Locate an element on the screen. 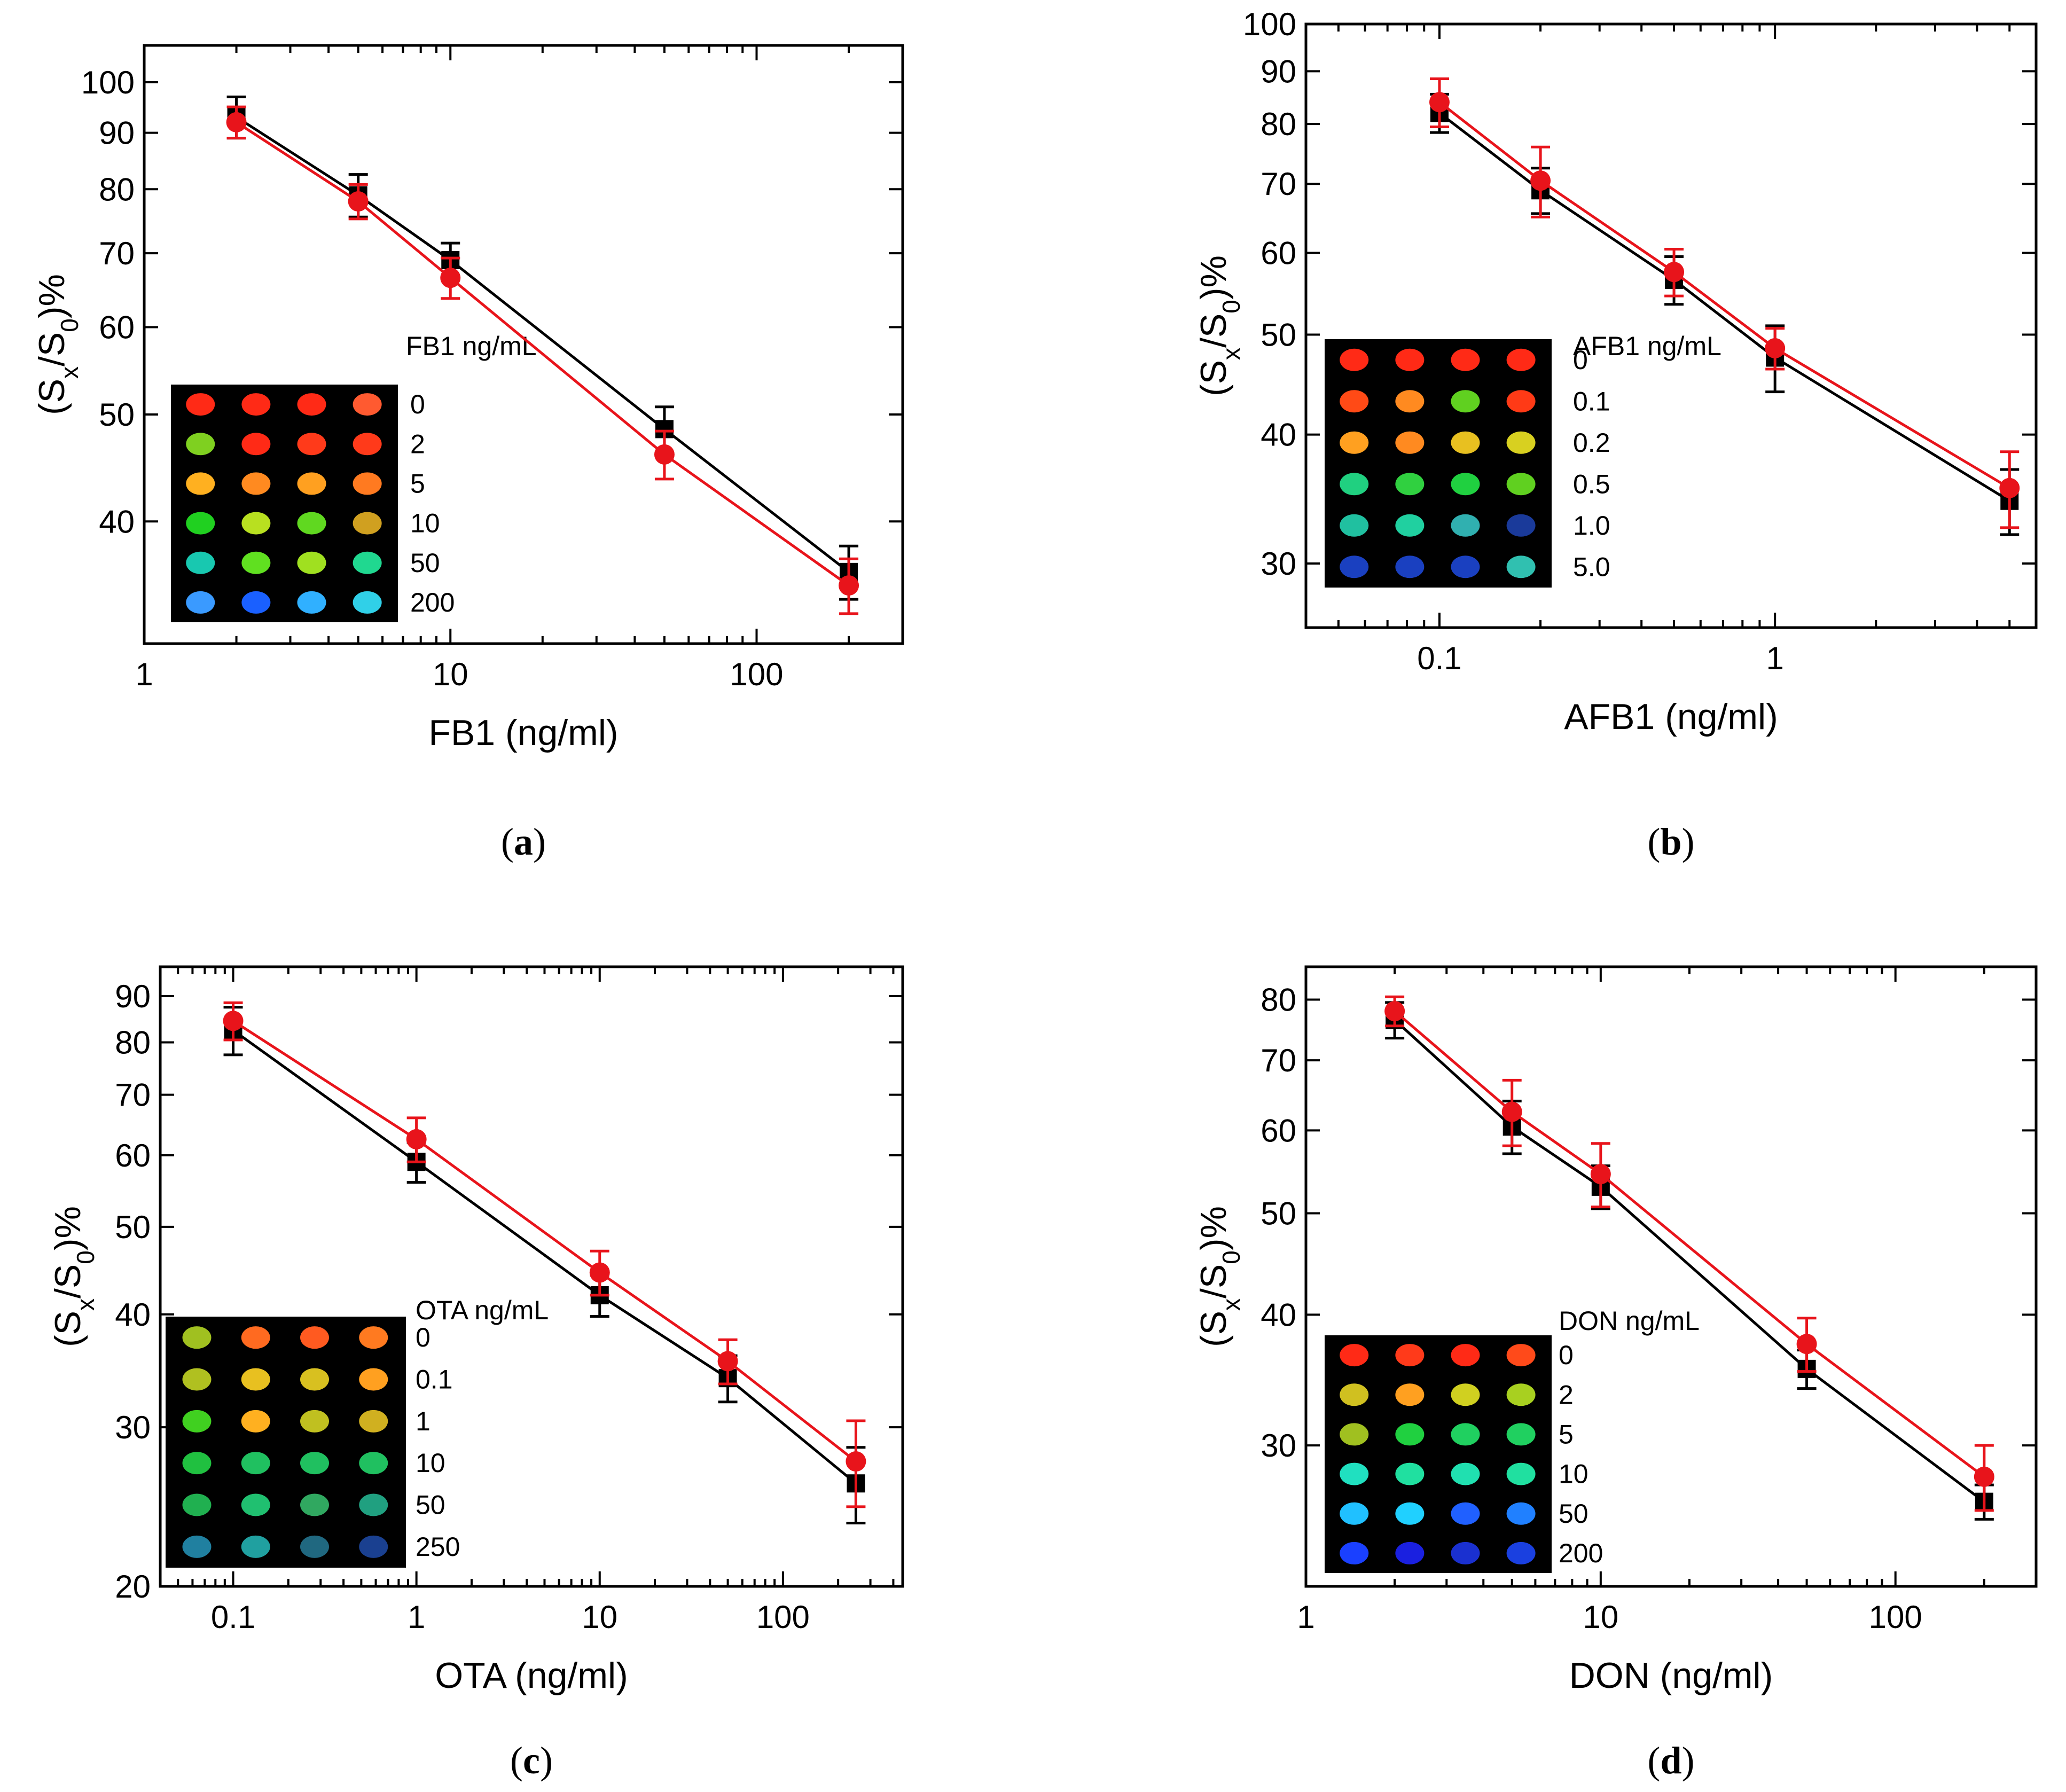 This screenshot has width=2066, height=1792. x-axis-label: AFB1 (ng/ml) is located at coordinates (1671, 717).